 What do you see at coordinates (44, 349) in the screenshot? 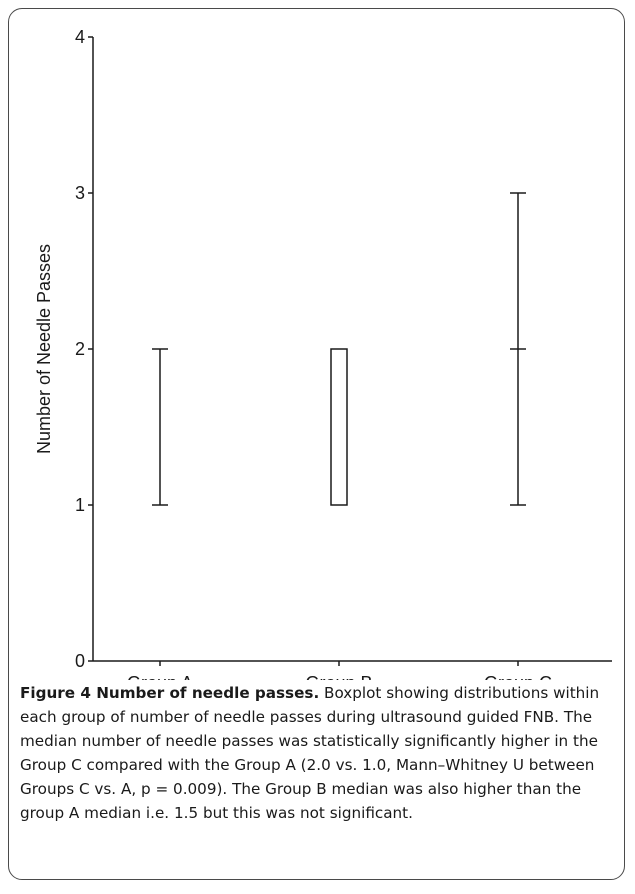
I see `y-axis-label: Number of Needle Passes` at bounding box center [44, 349].